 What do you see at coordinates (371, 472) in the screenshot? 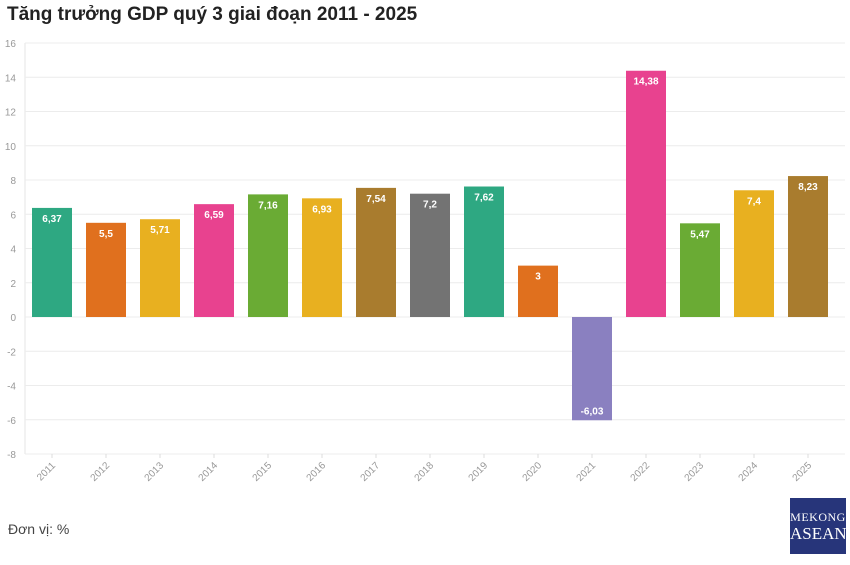
I see `x-tick-label: 2017` at bounding box center [371, 472].